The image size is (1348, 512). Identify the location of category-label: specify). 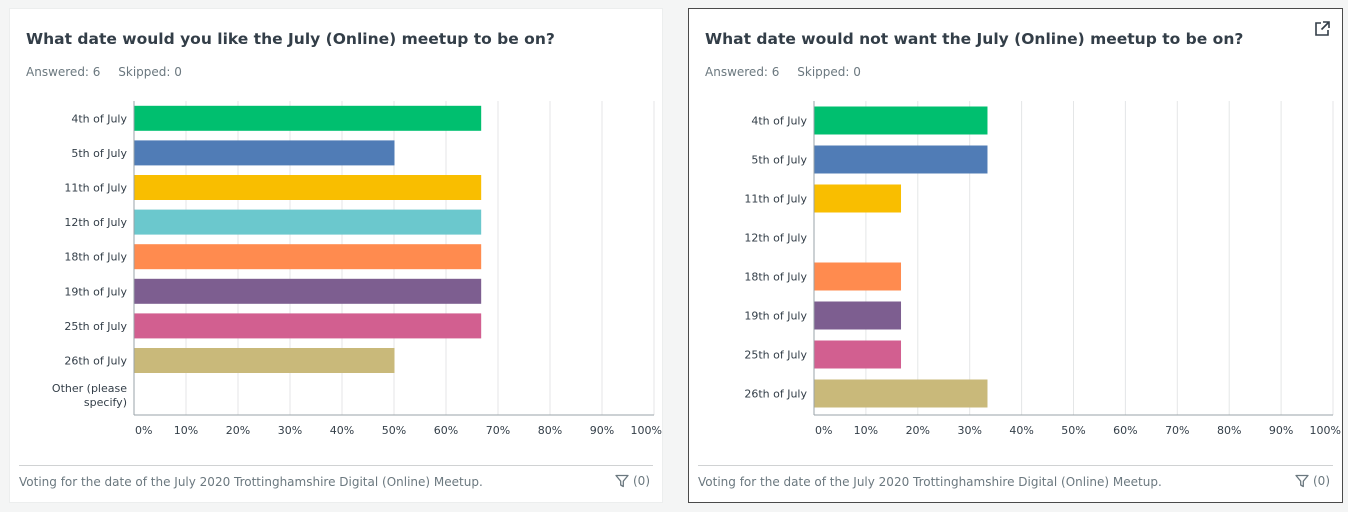
(105, 402).